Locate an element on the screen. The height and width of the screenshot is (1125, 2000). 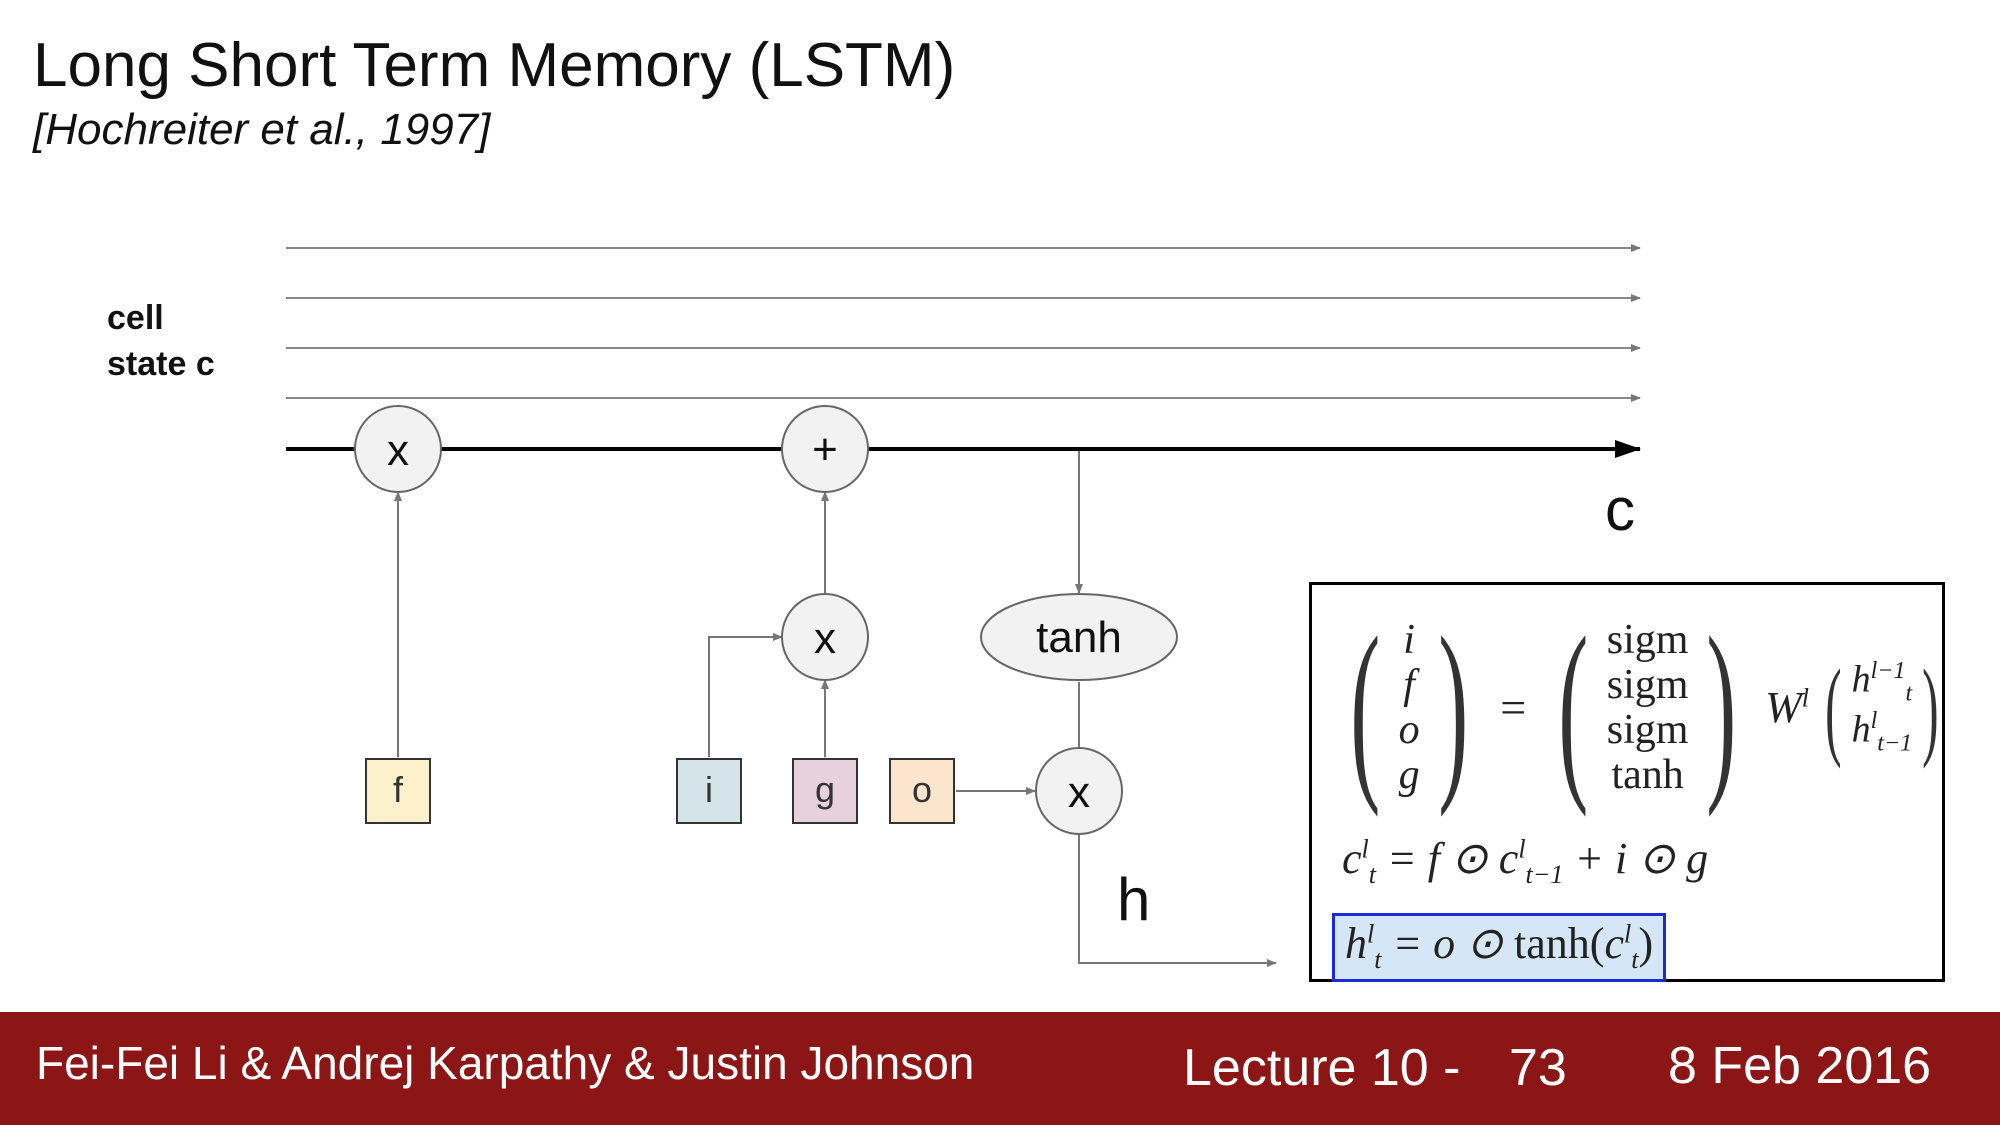
gate-i: i is located at coordinates (709, 791).